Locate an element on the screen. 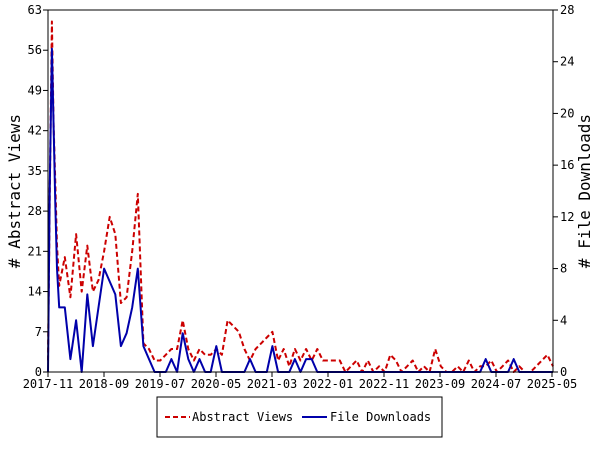 This screenshot has width=600, height=450. left-tick-label: 0 is located at coordinates (38, 372).